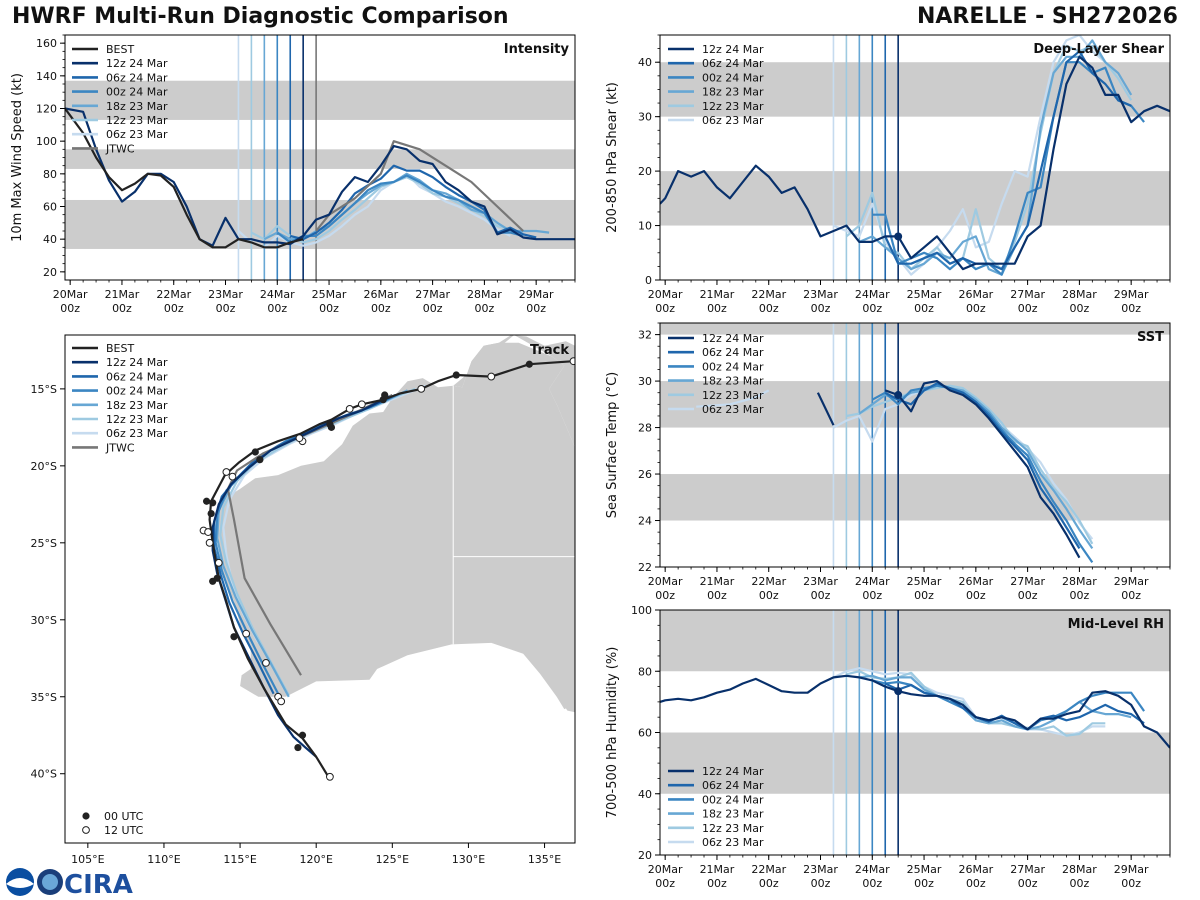 This screenshot has height=900, width=1200. Describe the element at coordinates (612, 157) in the screenshot. I see `shear-ylabel: 200-850 hPa Shear (kt)` at that location.